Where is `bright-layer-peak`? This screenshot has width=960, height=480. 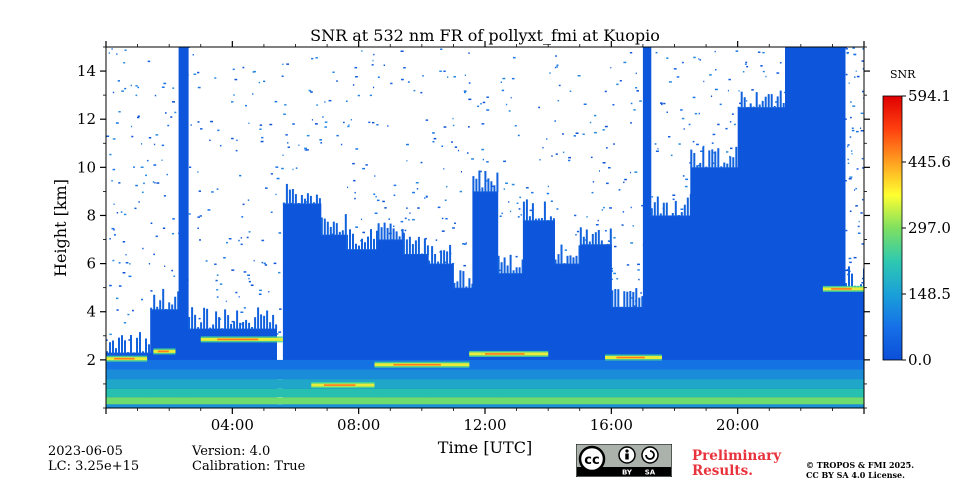 bright-layer-peak is located at coordinates (630, 357).